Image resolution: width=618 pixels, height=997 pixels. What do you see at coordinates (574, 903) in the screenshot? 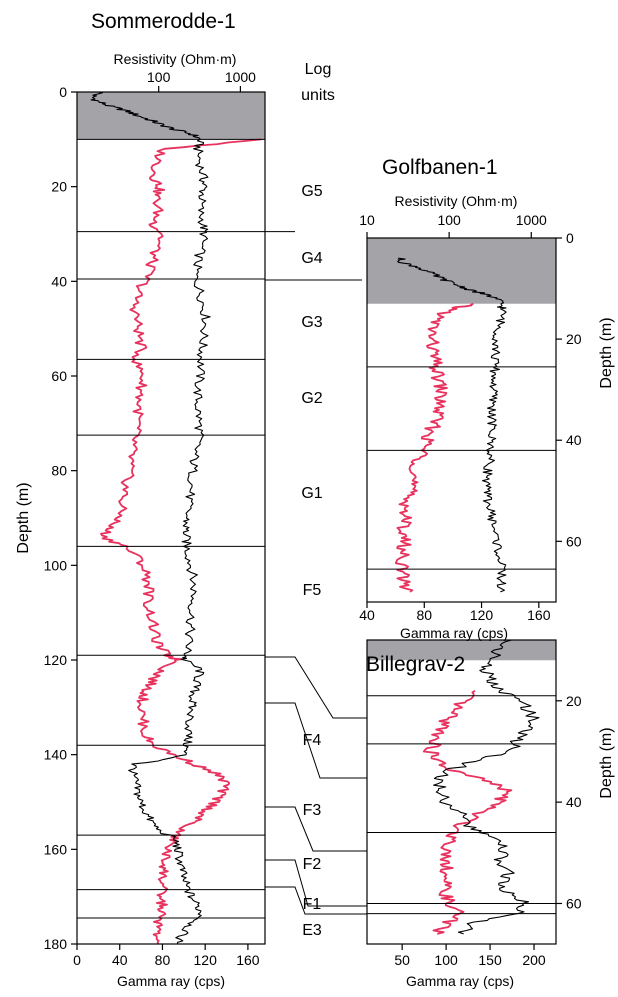
I see `billegrav-y-tick-label: 60` at bounding box center [574, 903].